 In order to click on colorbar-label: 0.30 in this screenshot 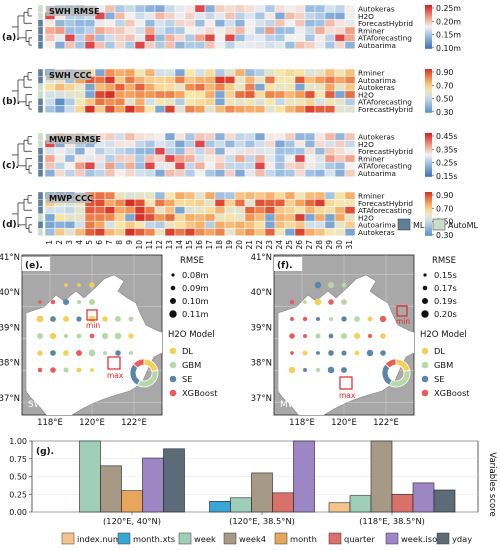, I will do `click(444, 112)`.